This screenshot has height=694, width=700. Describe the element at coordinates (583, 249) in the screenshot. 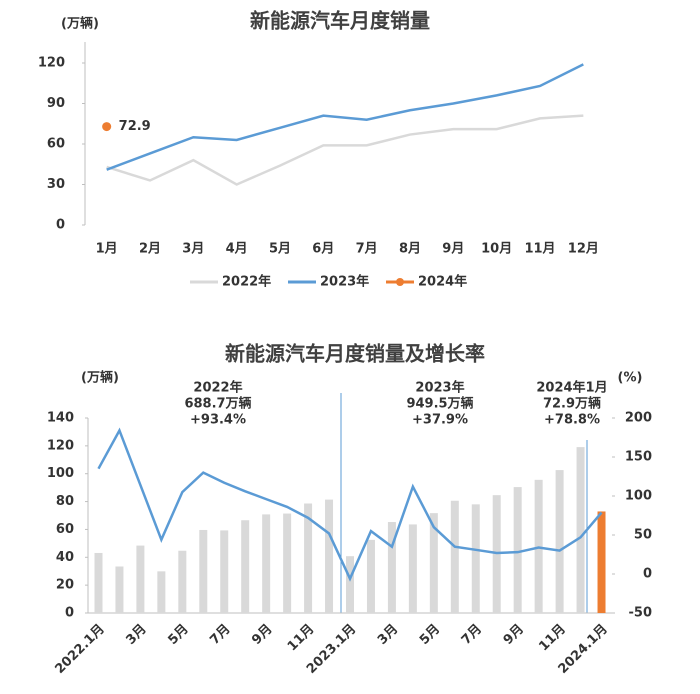

I see `x-tick-label: 12月` at that location.